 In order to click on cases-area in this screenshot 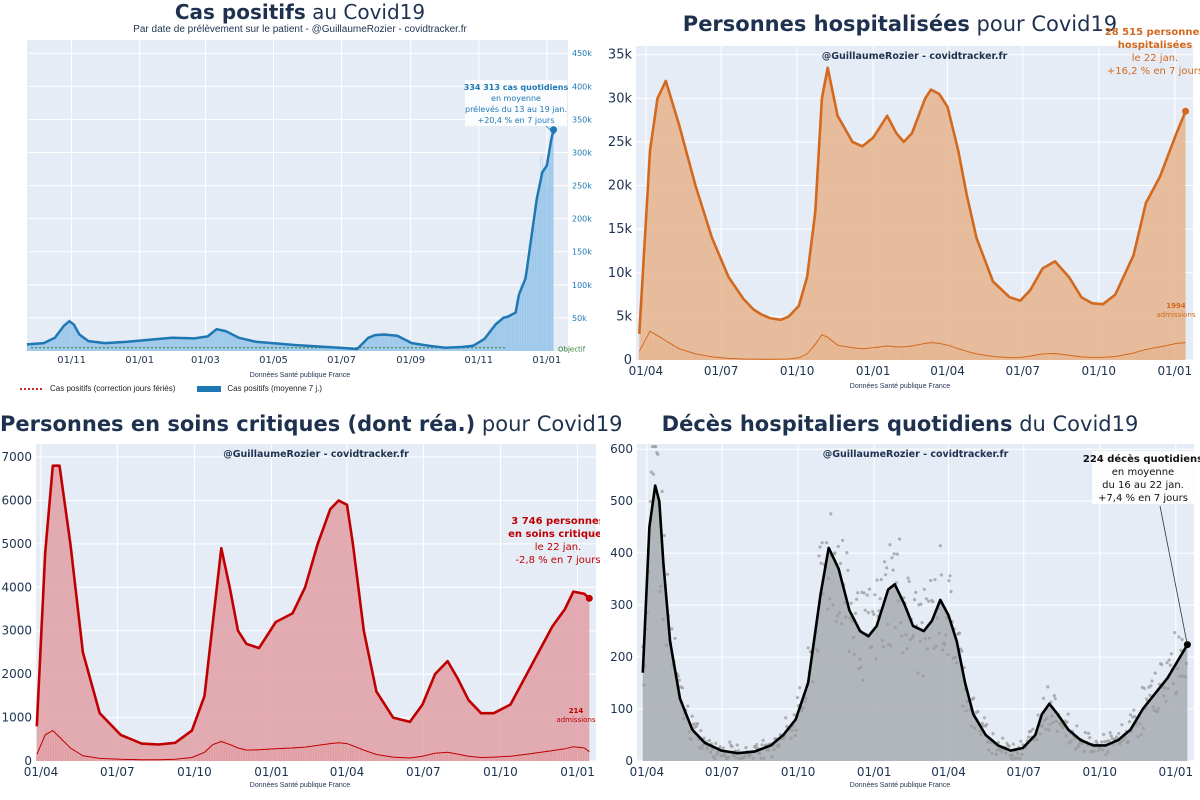, I will do `click(290, 240)`.